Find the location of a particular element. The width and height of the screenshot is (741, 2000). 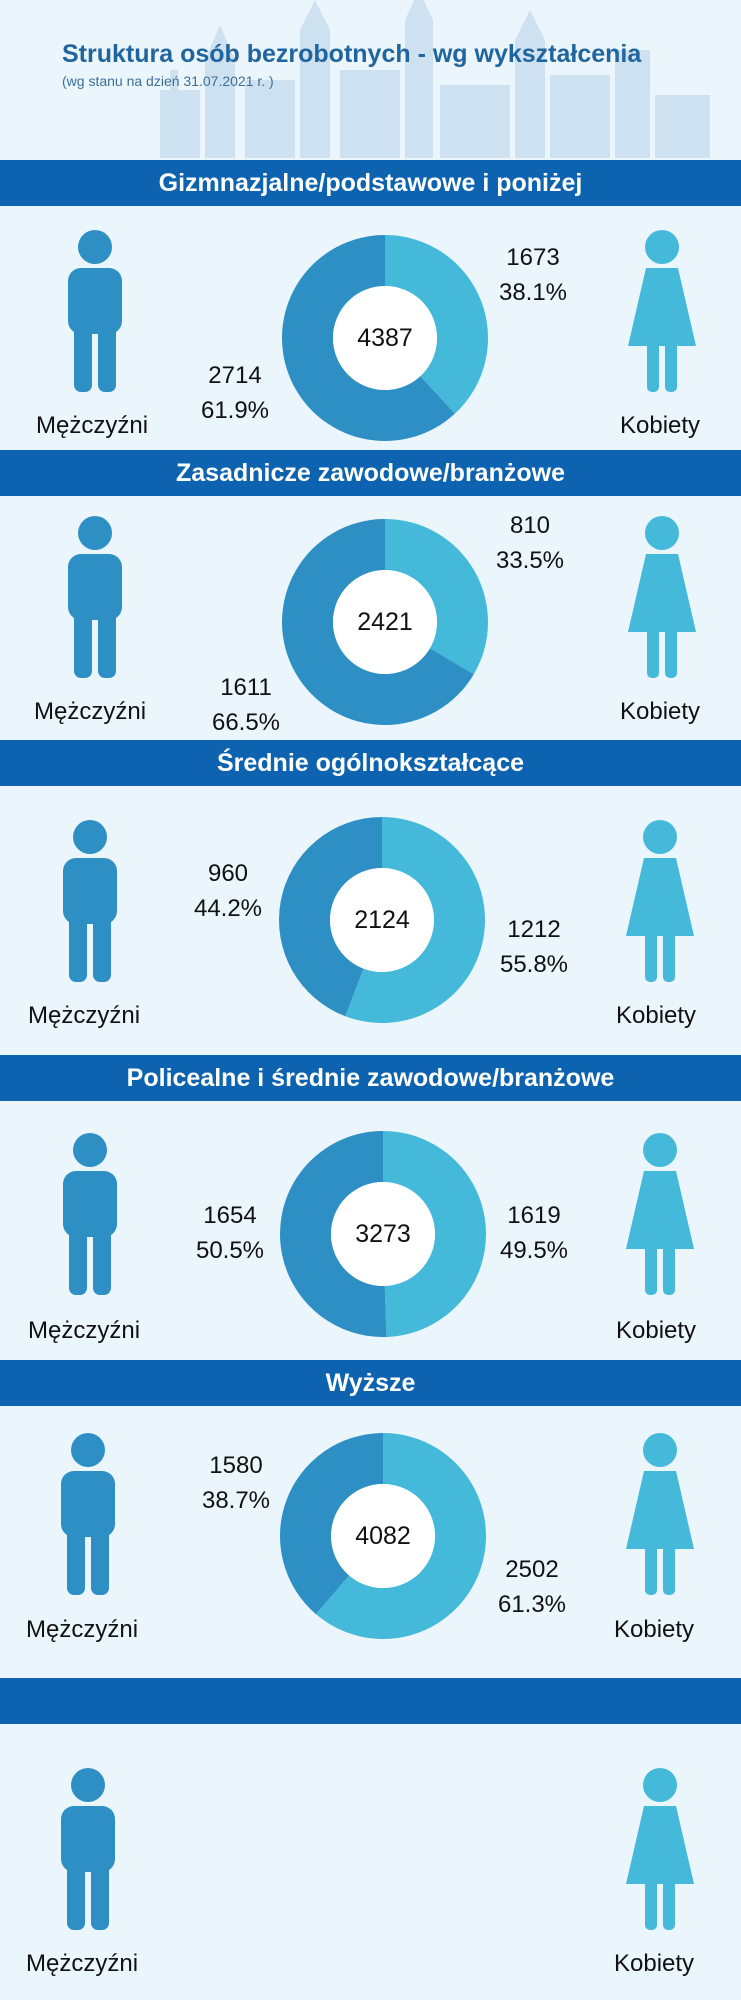

men-percent: 44.2% is located at coordinates (228, 908).